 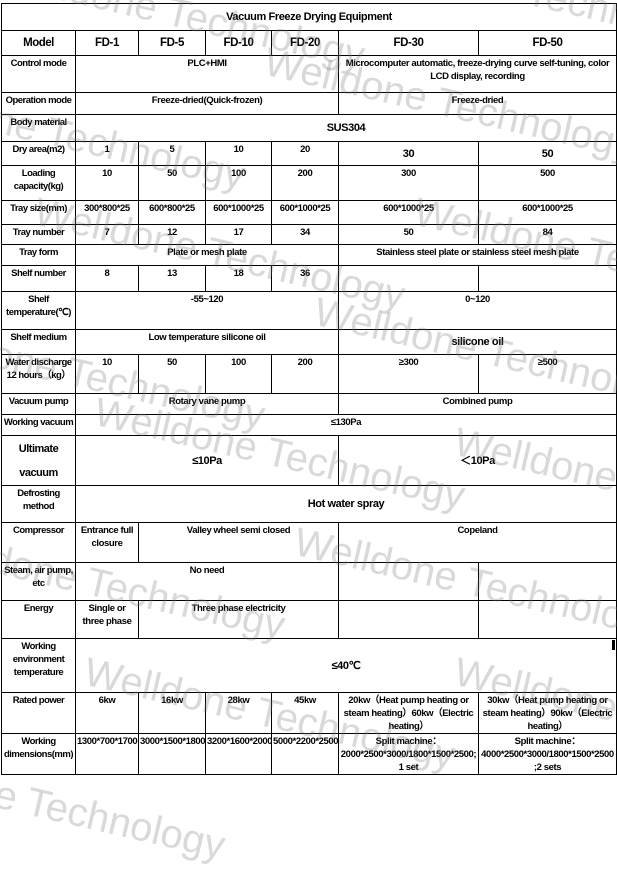 What do you see at coordinates (172, 234) in the screenshot?
I see `table-cell: 12` at bounding box center [172, 234].